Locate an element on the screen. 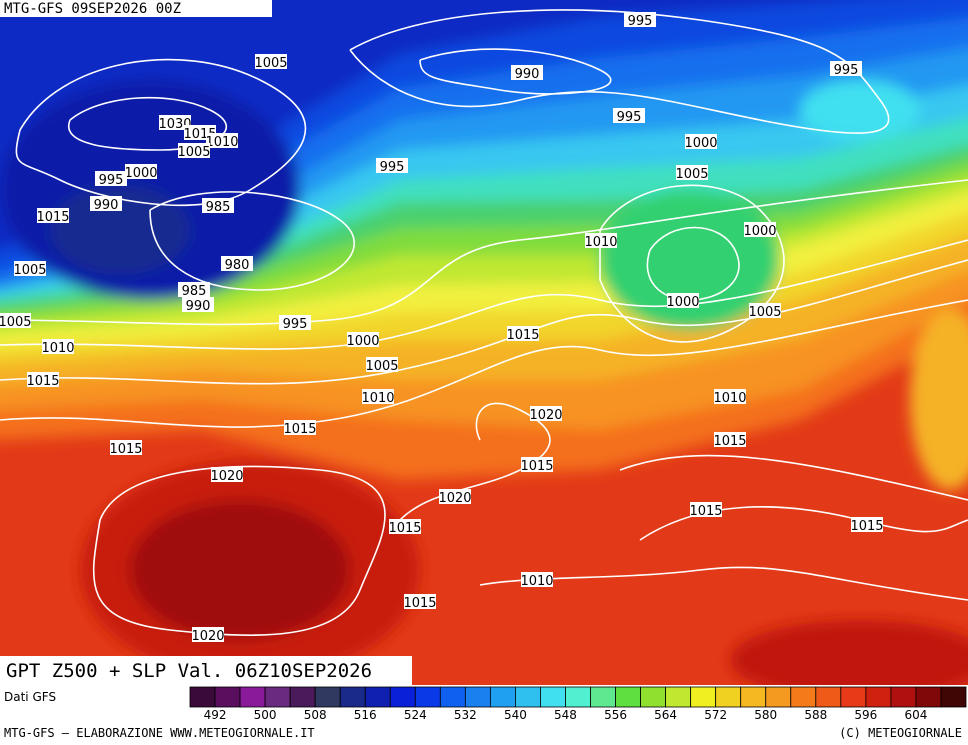  low-core is located at coordinates (690, 260).